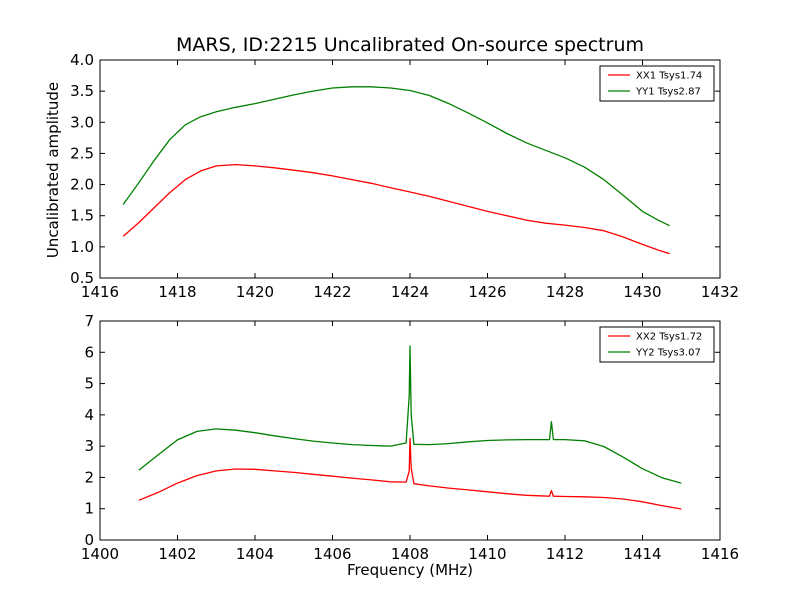 The height and width of the screenshot is (600, 800). I want to click on top-legend-box, so click(657, 83).